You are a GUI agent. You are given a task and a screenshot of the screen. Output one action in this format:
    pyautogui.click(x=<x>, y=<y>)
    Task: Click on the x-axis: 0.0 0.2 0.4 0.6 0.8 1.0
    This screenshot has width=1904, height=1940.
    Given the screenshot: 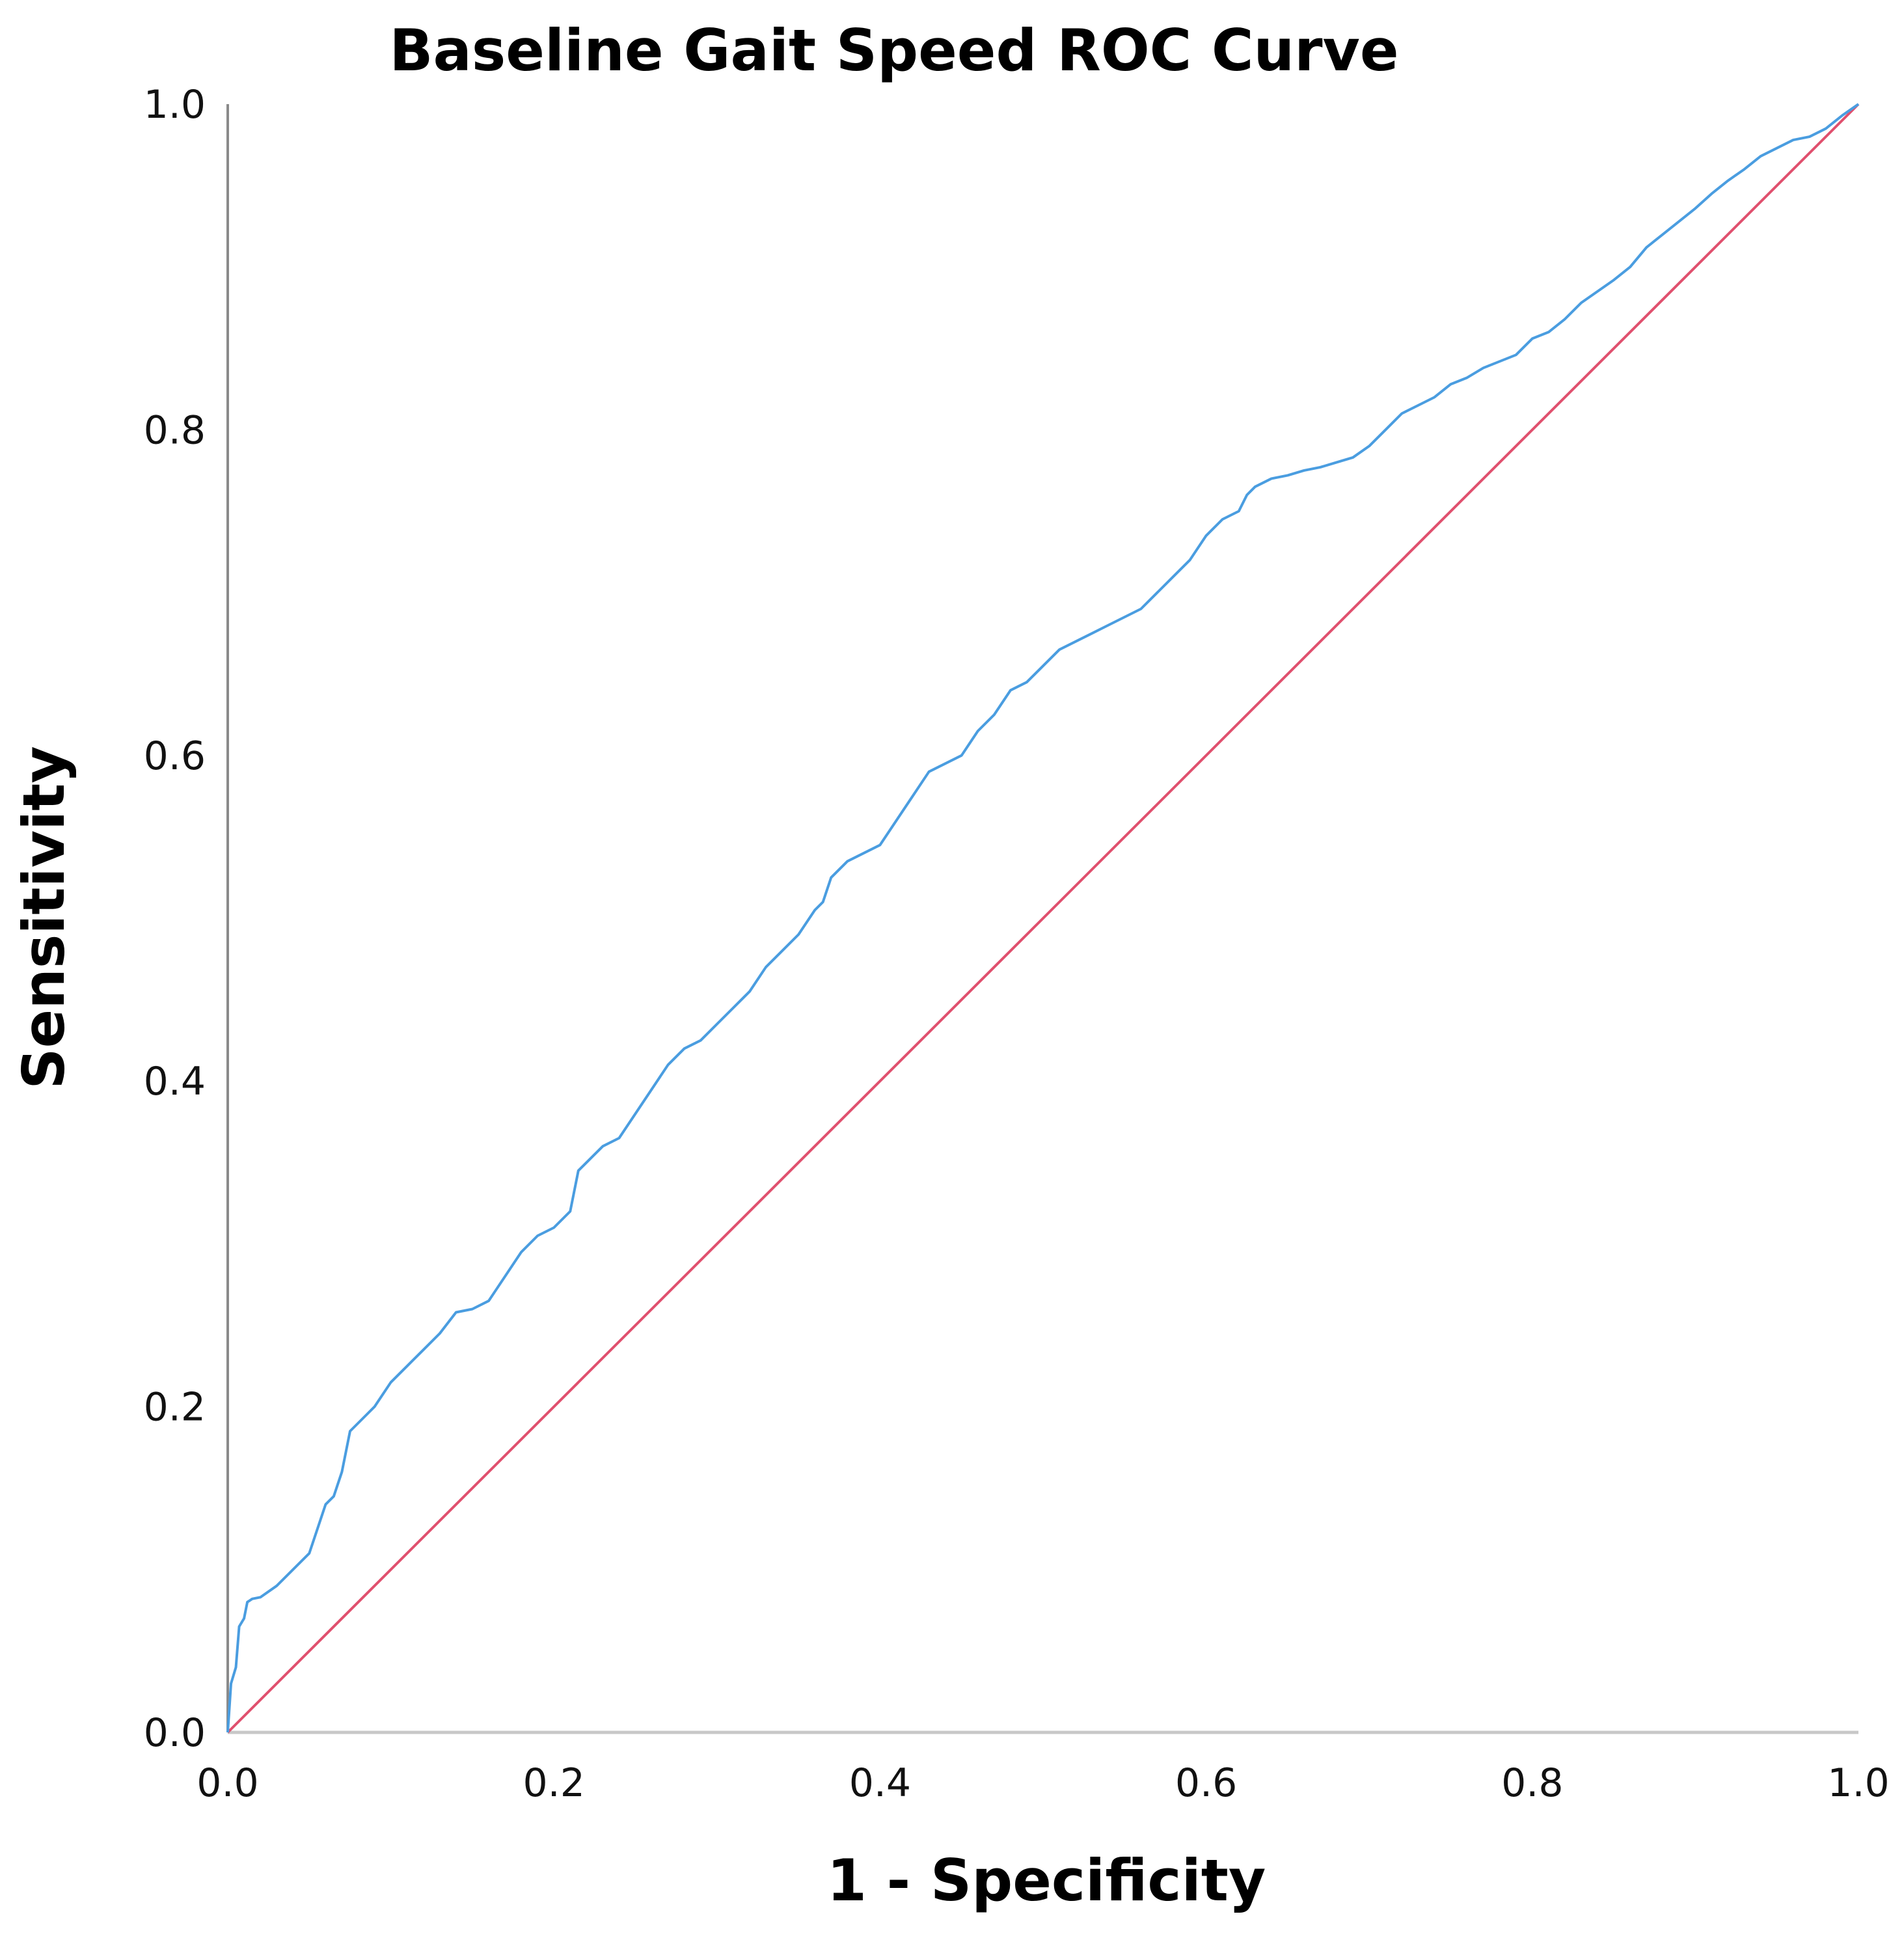 What is the action you would take?
    pyautogui.click(x=1043, y=1768)
    